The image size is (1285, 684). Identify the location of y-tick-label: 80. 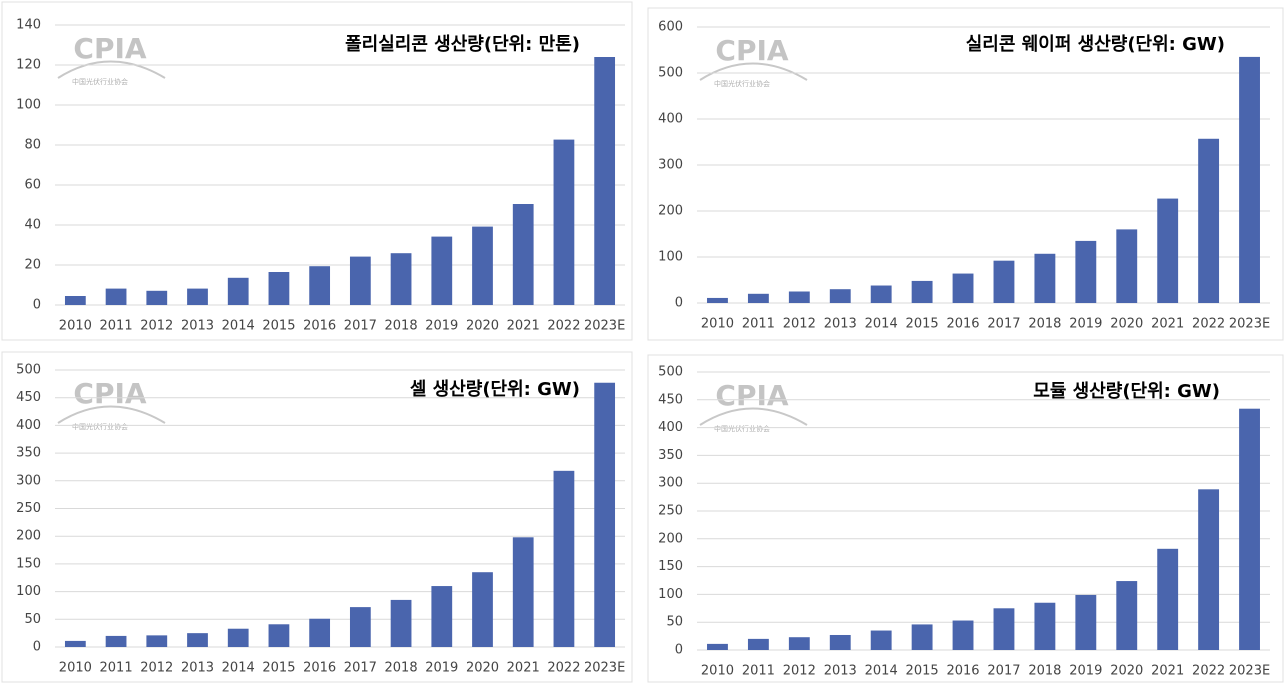
(32, 145).